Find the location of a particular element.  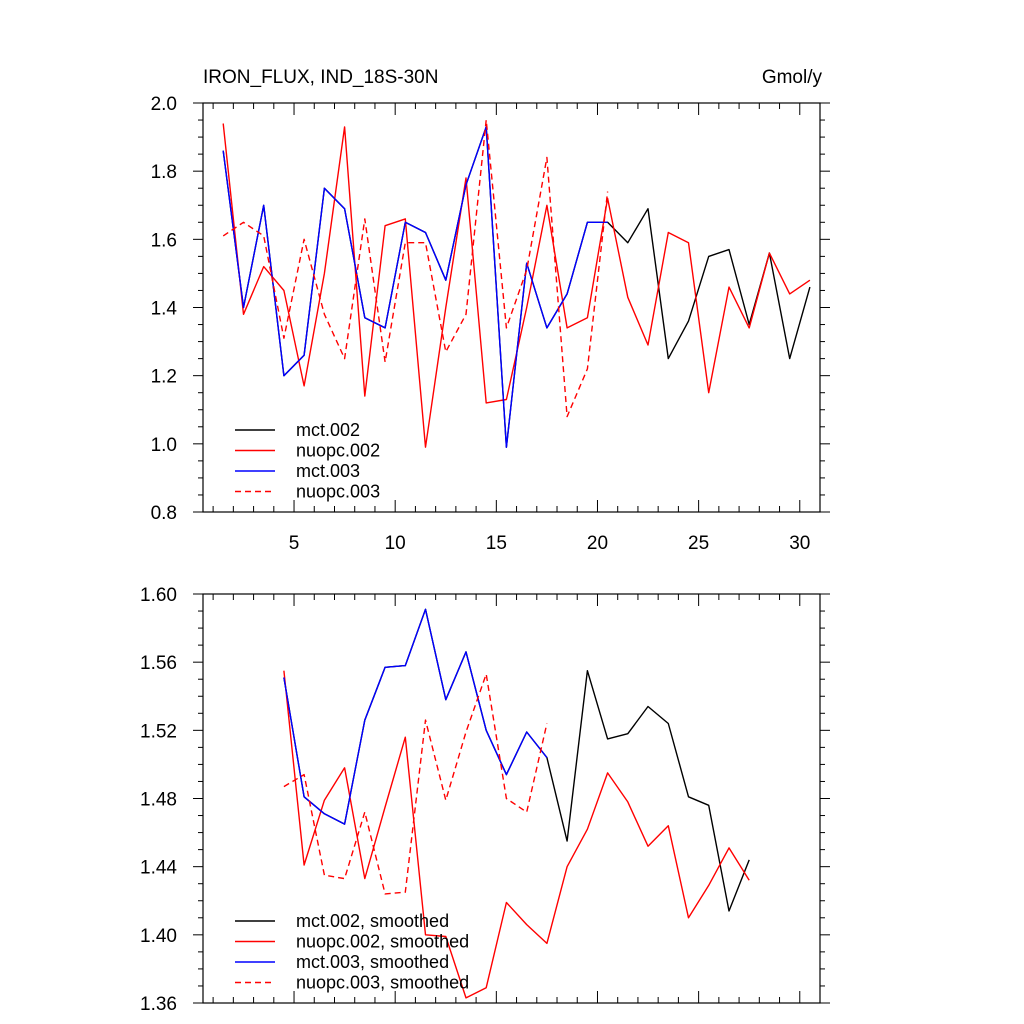

x-tick-label: 25 is located at coordinates (698, 543).